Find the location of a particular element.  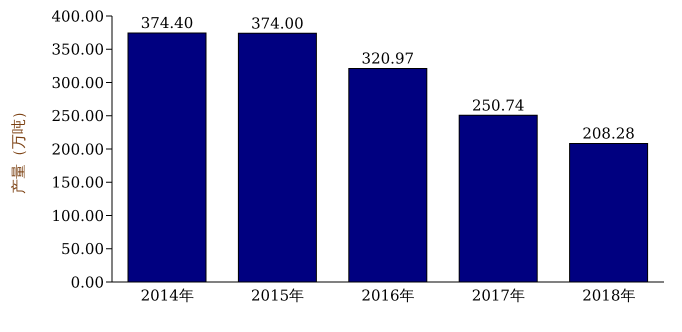

x-tick-label: 2016年 is located at coordinates (388, 295).